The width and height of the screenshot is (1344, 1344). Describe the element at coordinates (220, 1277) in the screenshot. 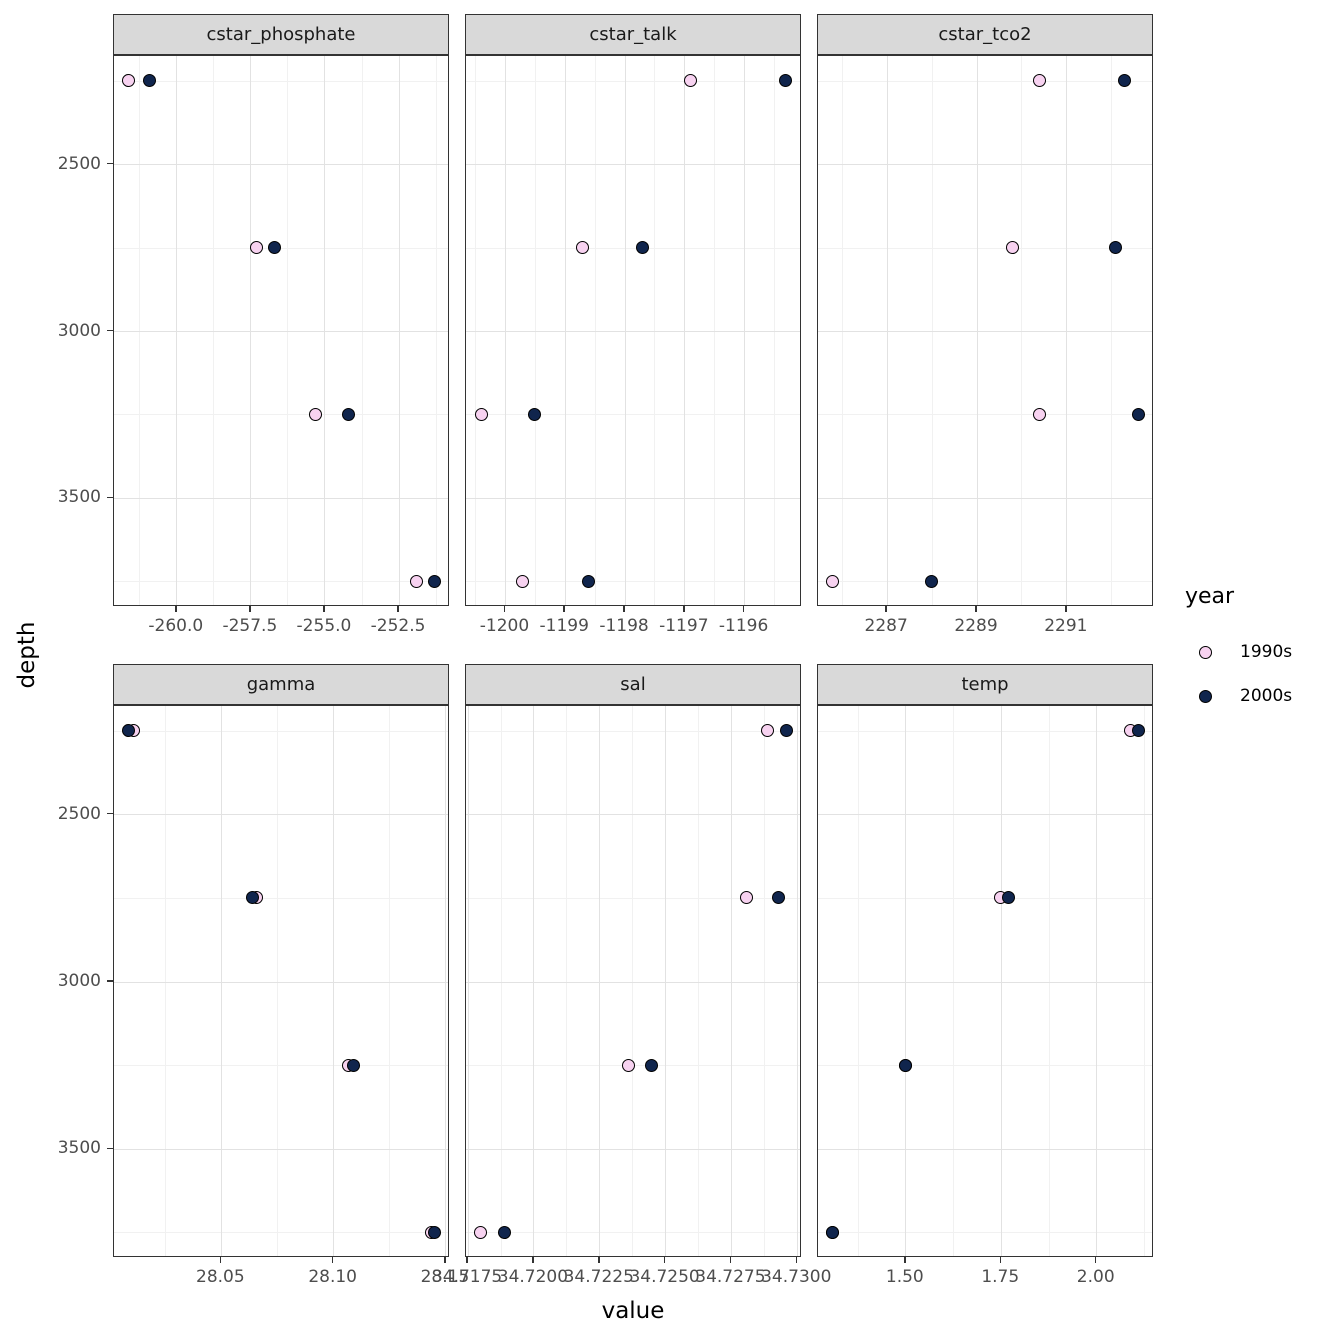

I see `x-tick-label: 28.05` at that location.